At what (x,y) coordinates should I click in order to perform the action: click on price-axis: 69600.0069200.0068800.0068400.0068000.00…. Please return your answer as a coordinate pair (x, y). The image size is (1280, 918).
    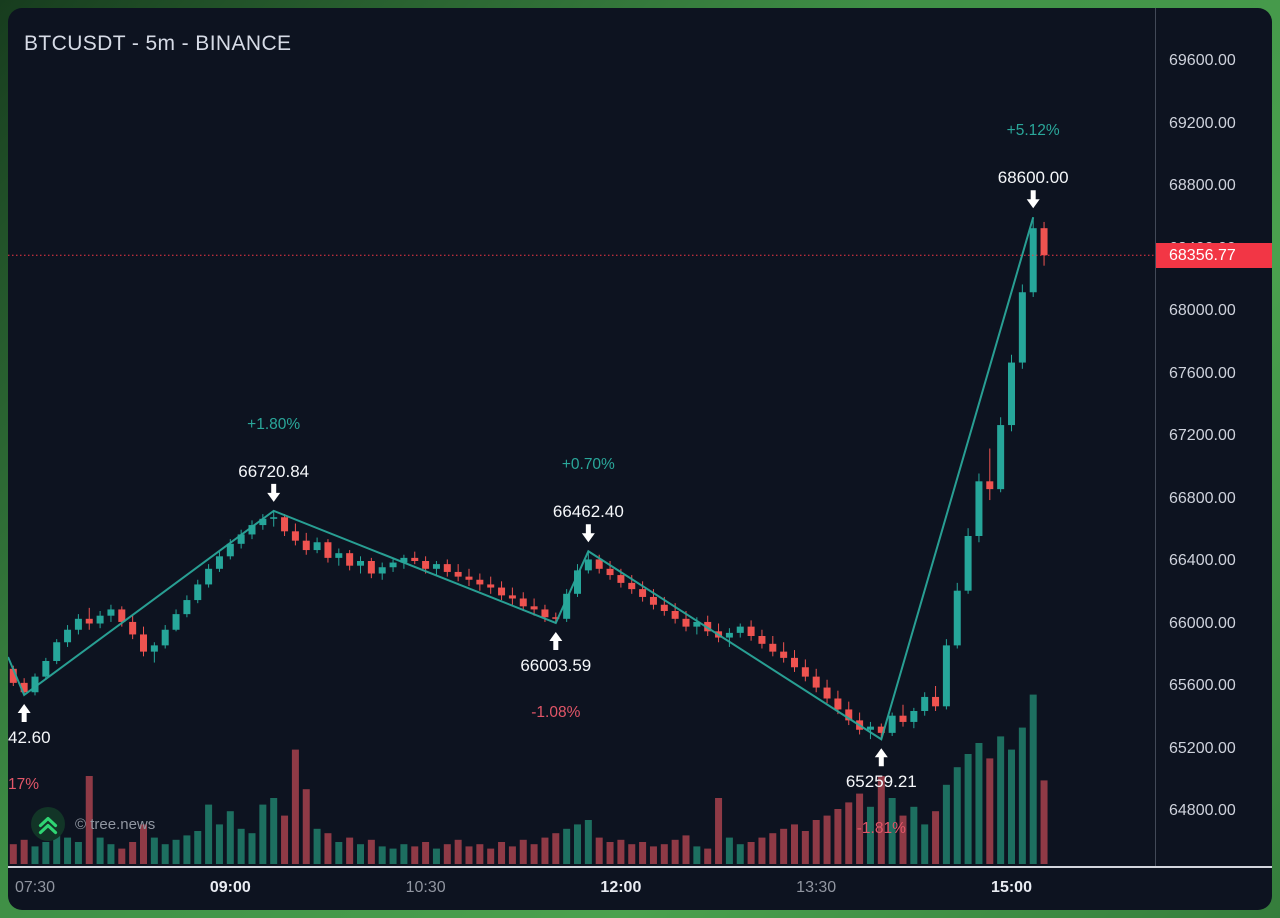
    Looking at the image, I should click on (1213, 437).